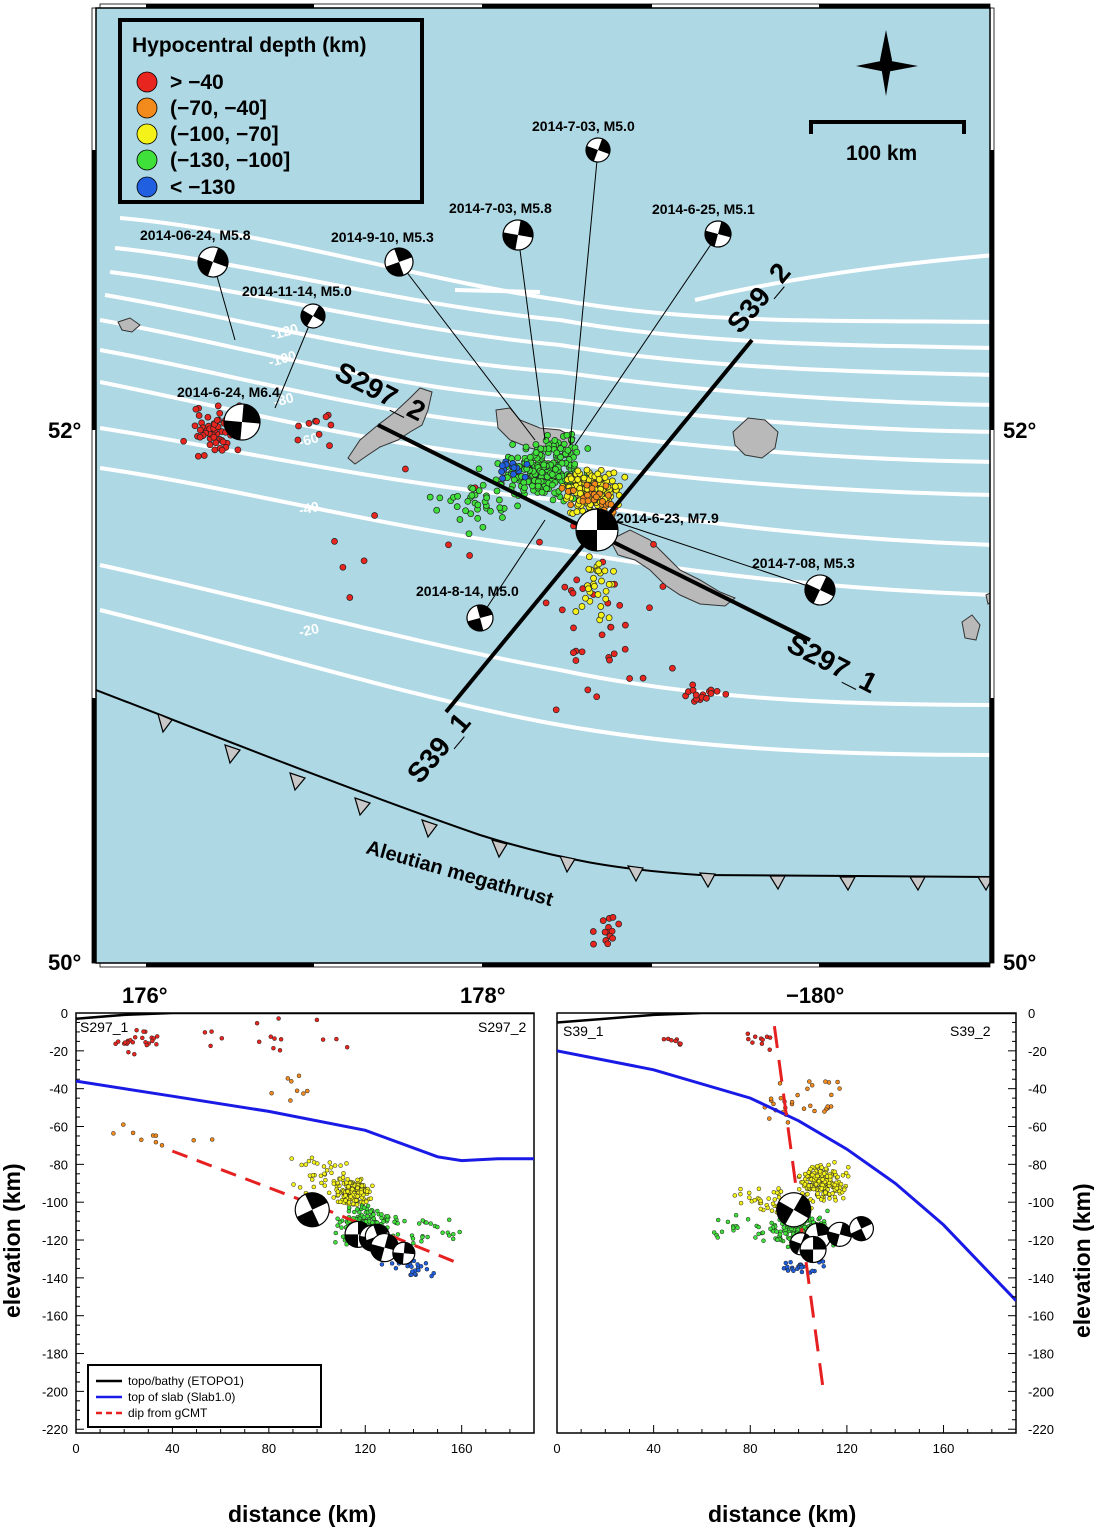 The height and width of the screenshot is (1529, 1094). What do you see at coordinates (58, 1089) in the screenshot?
I see `y-tick-label: -40` at bounding box center [58, 1089].